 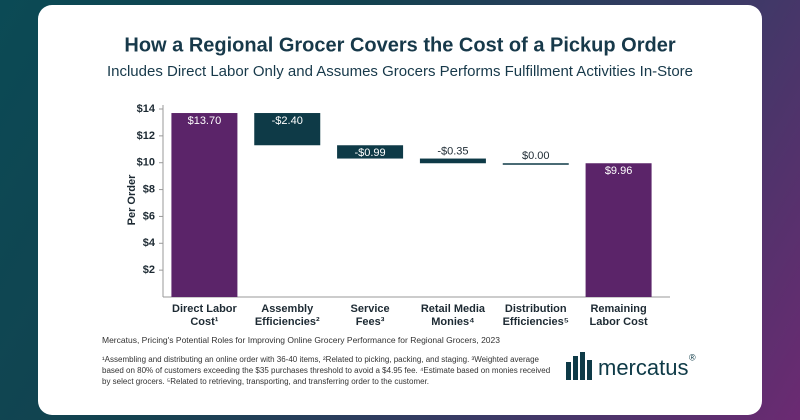 What do you see at coordinates (692, 357) in the screenshot?
I see `logo-mark: ®` at bounding box center [692, 357].